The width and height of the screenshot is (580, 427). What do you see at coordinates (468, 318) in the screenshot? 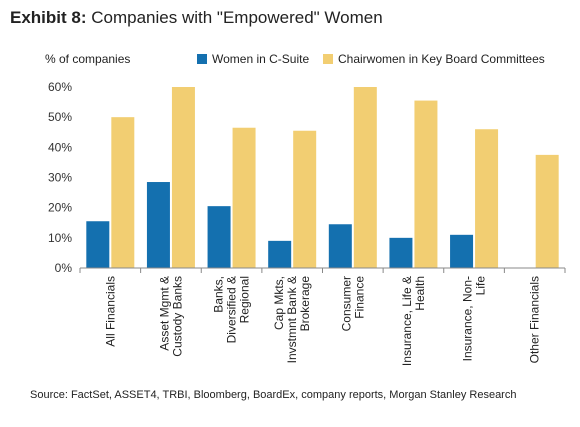
I see `x-tick-label: Insurance, Non-` at bounding box center [468, 318].